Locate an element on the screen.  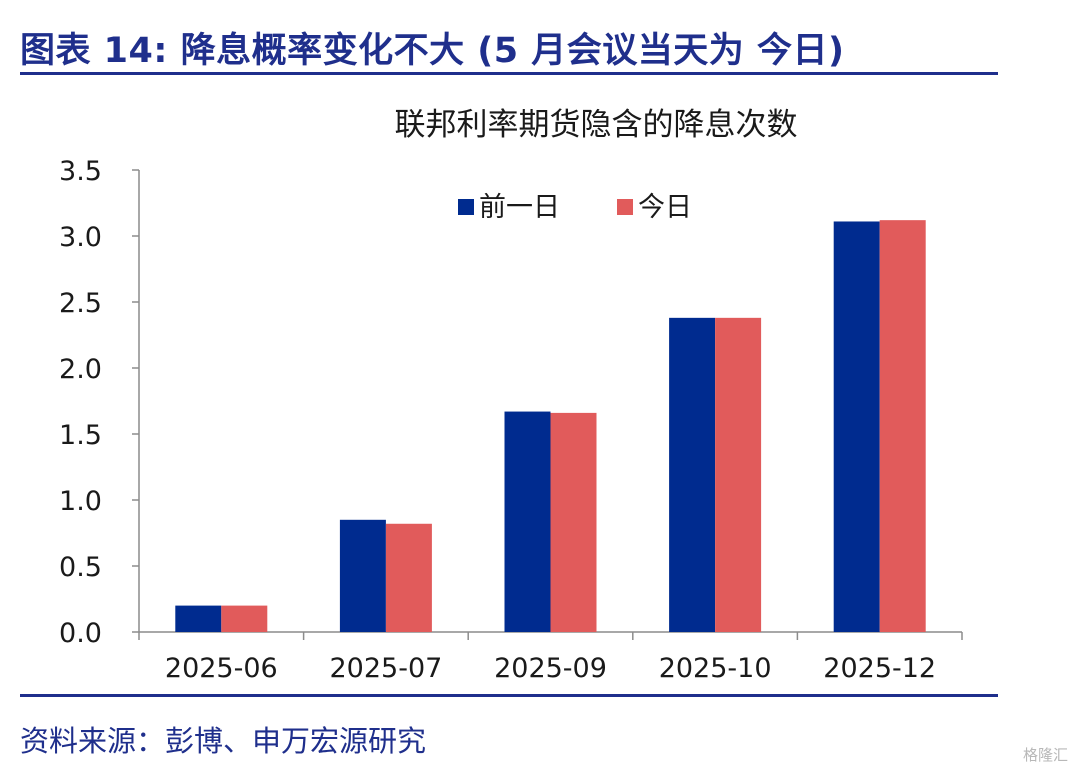
y-tick-label: 0.0 is located at coordinates (80, 633).